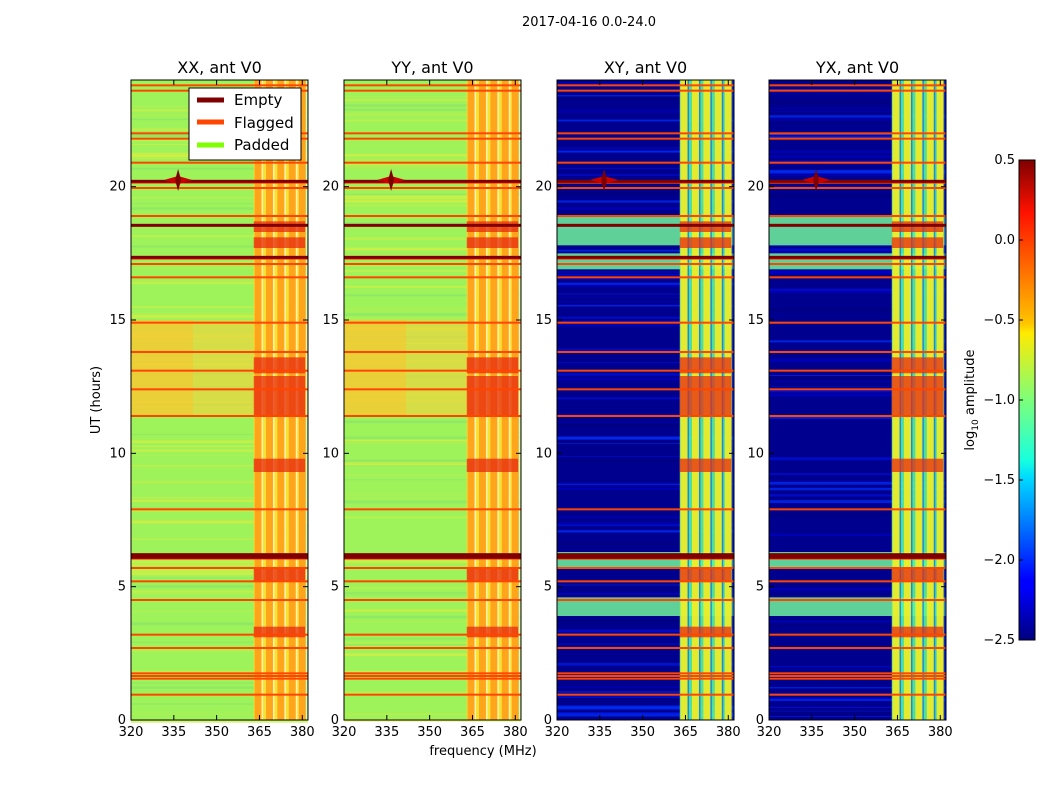 The image size is (1050, 800). What do you see at coordinates (557, 732) in the screenshot?
I see `x-tick-label: 320` at bounding box center [557, 732].